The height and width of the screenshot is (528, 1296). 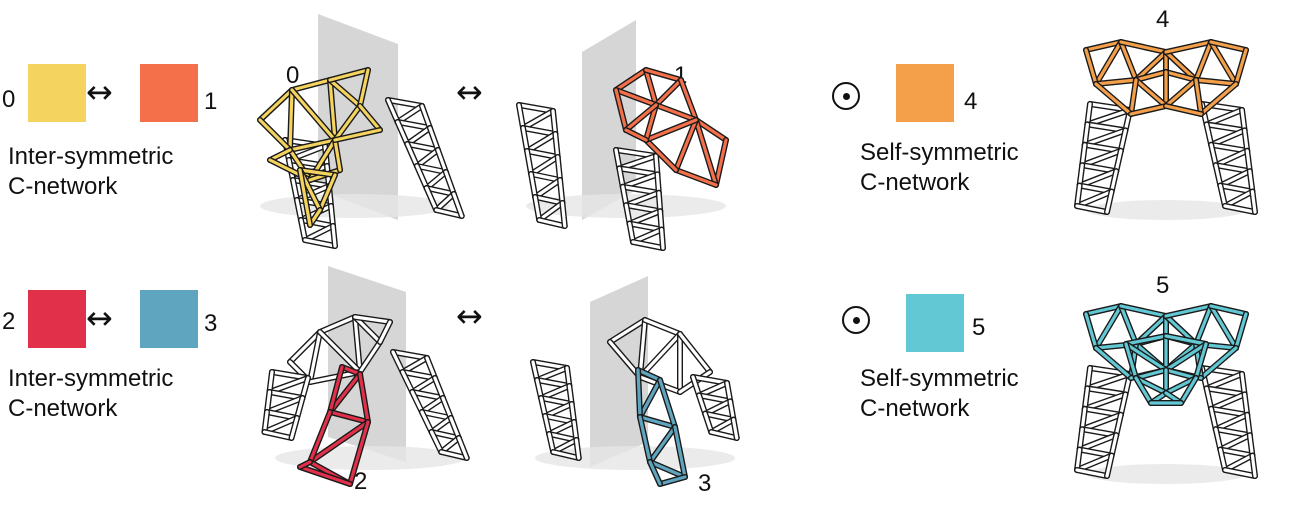 What do you see at coordinates (705, 483) in the screenshot?
I see `figure-label-3: 3` at bounding box center [705, 483].